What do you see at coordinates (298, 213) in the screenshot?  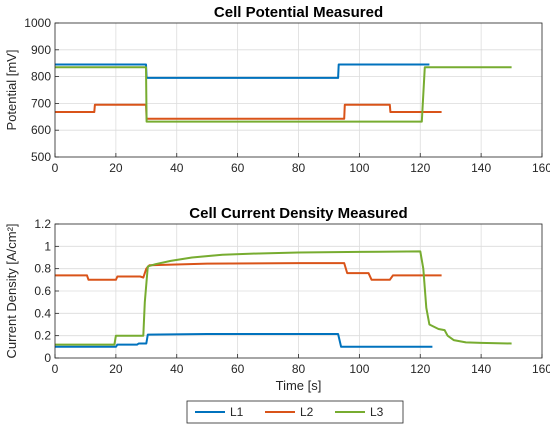 I see `chart-title: Cell Current Density Measured` at bounding box center [298, 213].